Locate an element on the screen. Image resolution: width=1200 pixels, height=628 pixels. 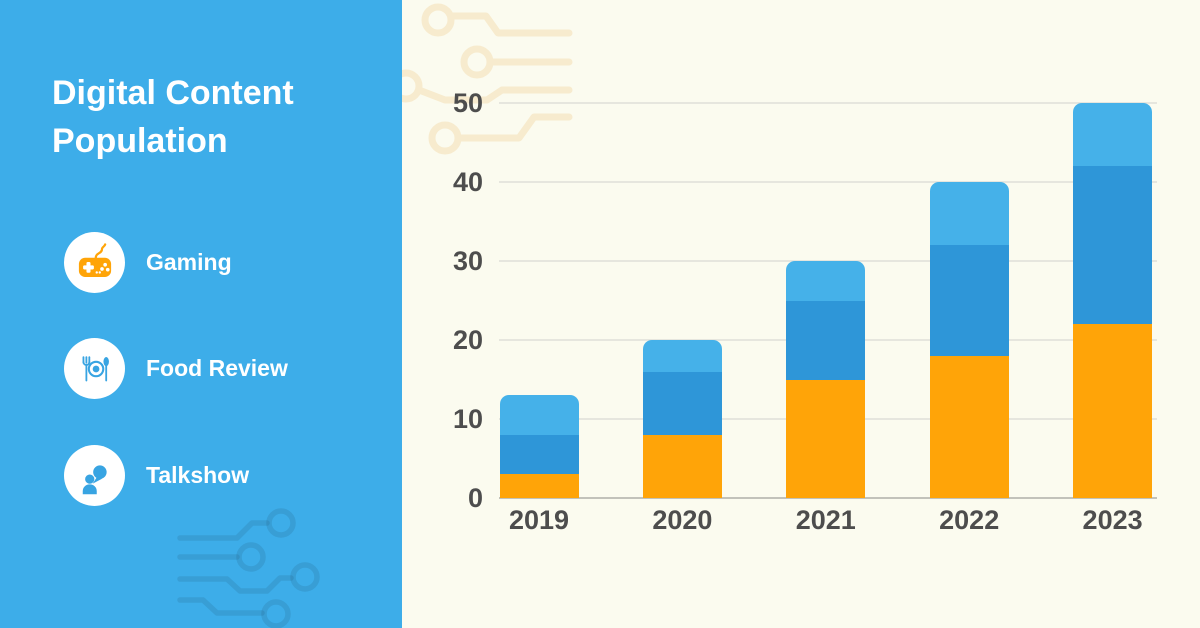
x-axis-label: 2022 is located at coordinates (969, 520).